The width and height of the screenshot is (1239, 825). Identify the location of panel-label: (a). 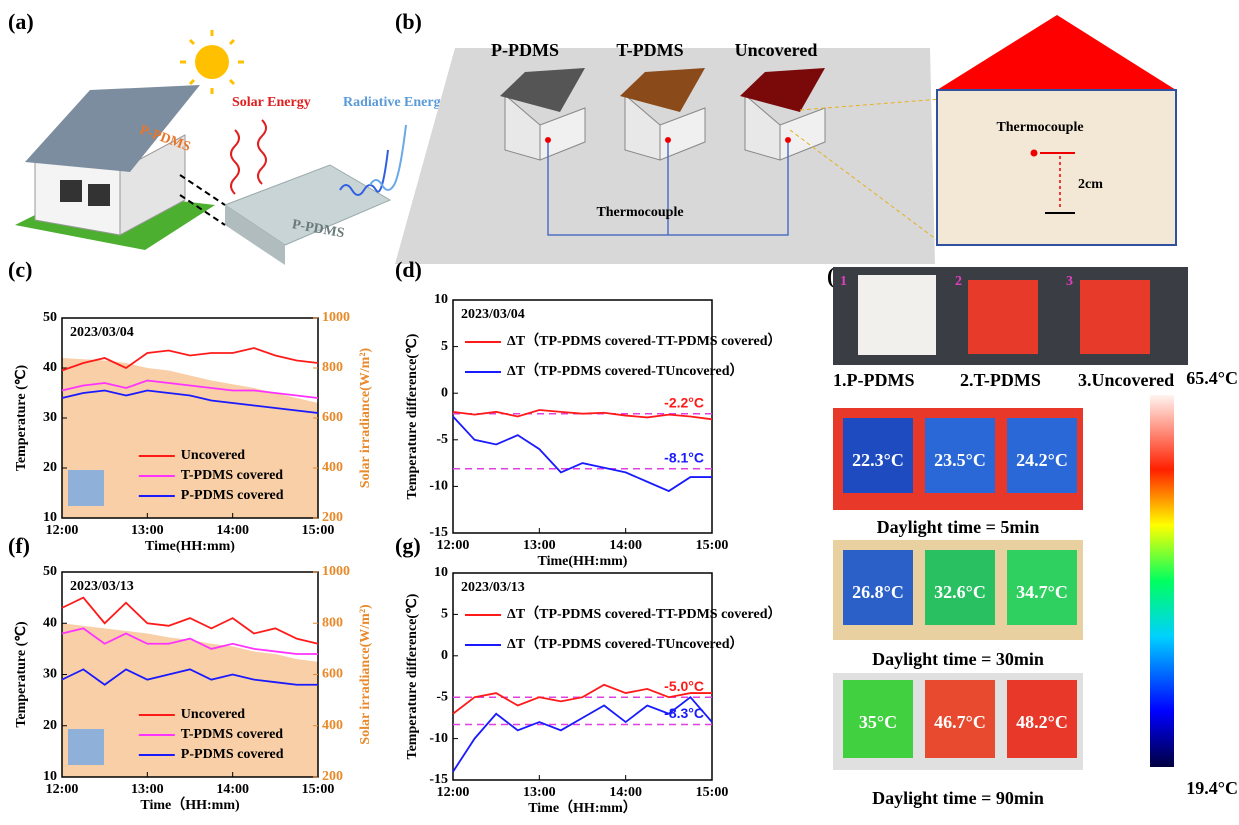
(21, 21).